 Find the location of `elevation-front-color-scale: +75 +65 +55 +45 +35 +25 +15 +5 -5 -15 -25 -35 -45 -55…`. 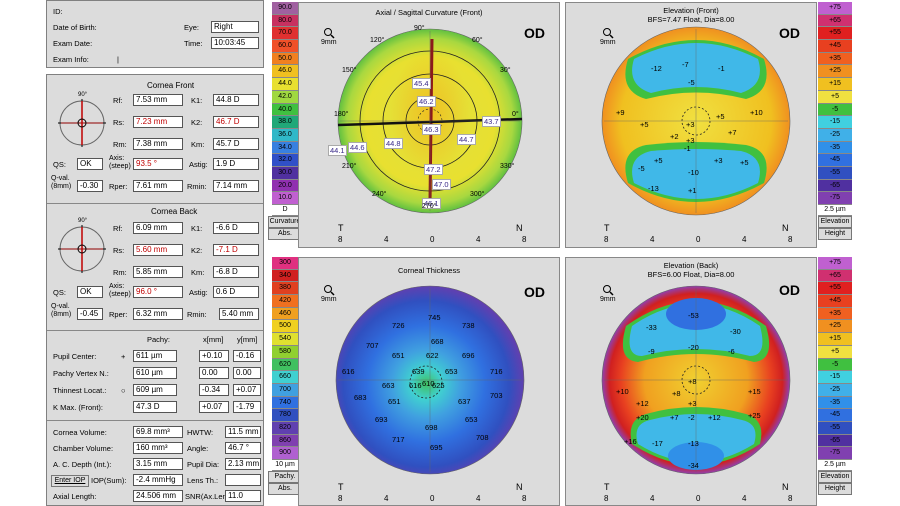

elevation-front-color-scale: +75 +65 +55 +45 +35 +25 +15 +5 -5 -15 -25 -35 -45 -55… is located at coordinates (835, 121).